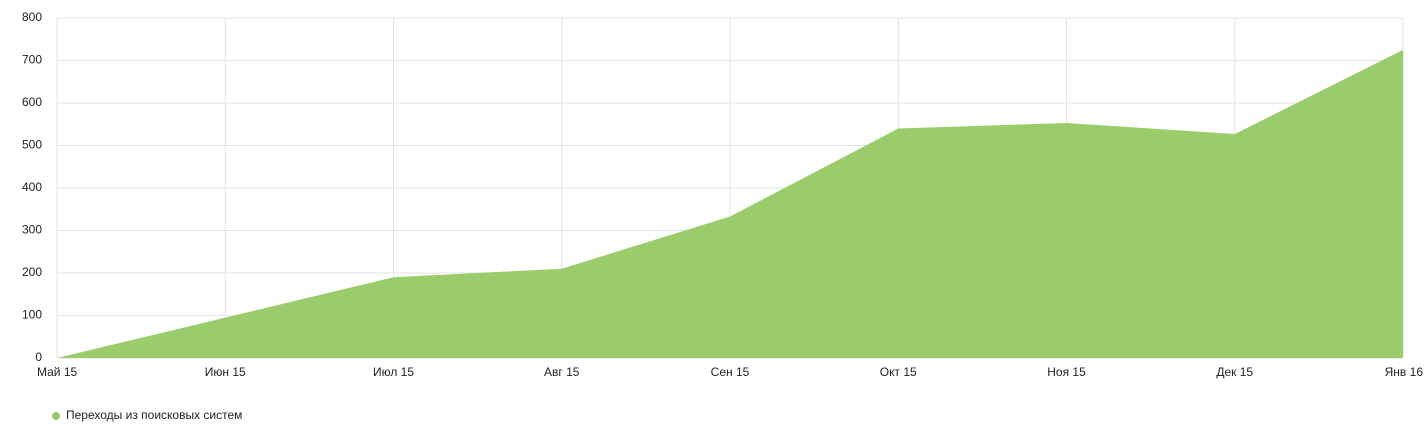 This screenshot has height=443, width=1428. Describe the element at coordinates (32, 60) in the screenshot. I see `y-tick-label: 700` at that location.